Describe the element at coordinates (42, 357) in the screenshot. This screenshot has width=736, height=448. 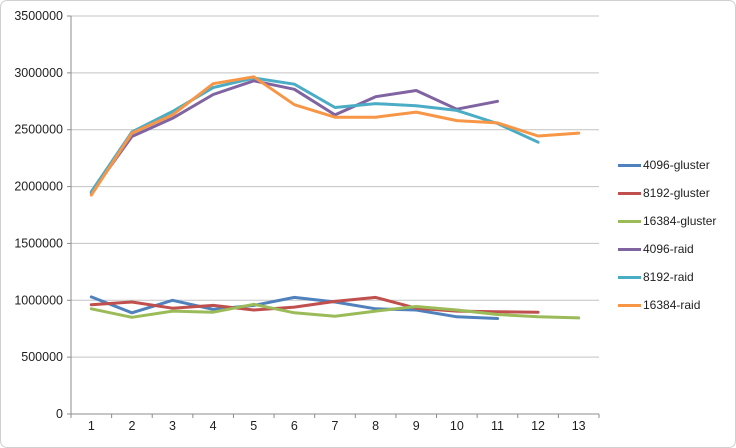
I see `y-axis-tick-label: 500000` at that location.